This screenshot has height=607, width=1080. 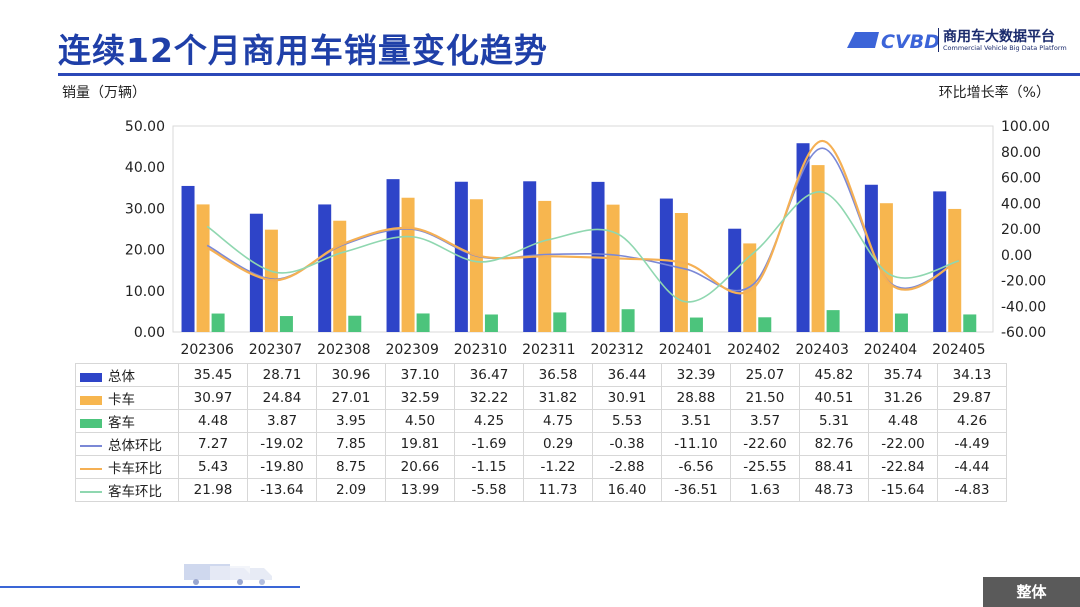 I want to click on table-cell: -22.60, so click(x=765, y=444).